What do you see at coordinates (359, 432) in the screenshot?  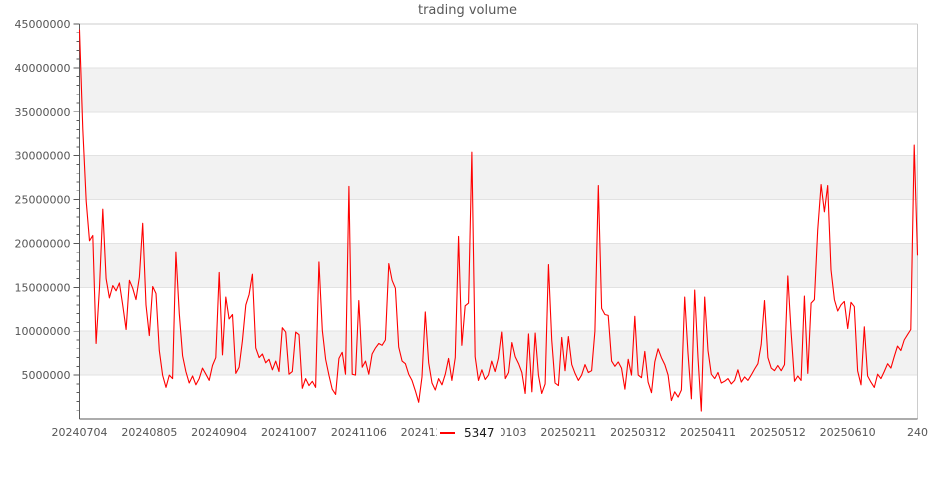 I see `x-tick-label: 20241106` at bounding box center [359, 432].